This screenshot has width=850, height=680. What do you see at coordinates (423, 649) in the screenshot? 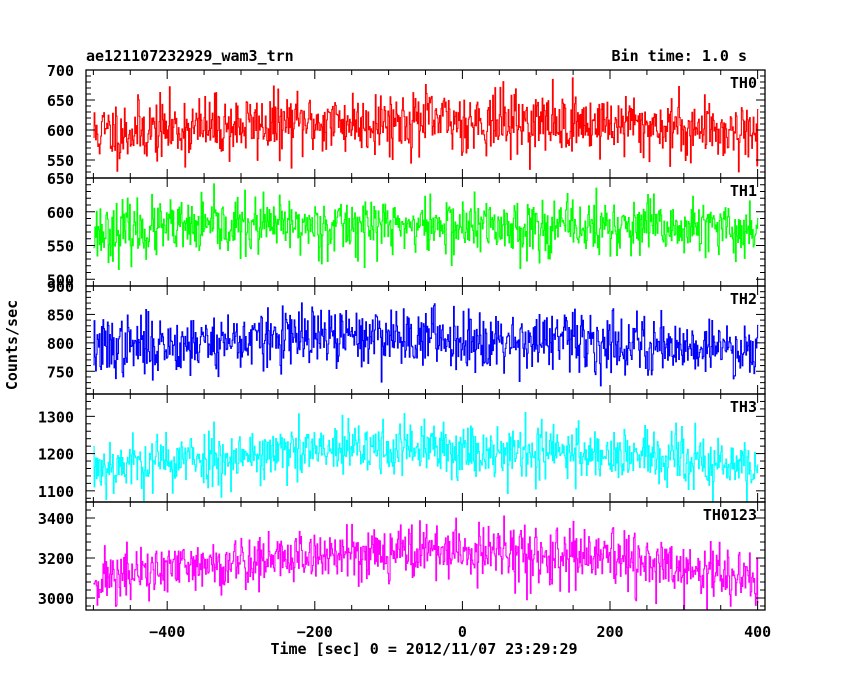
I see `x-axis-label: Time [sec] 0 = 2012/11/07 23:29:29` at bounding box center [423, 649].